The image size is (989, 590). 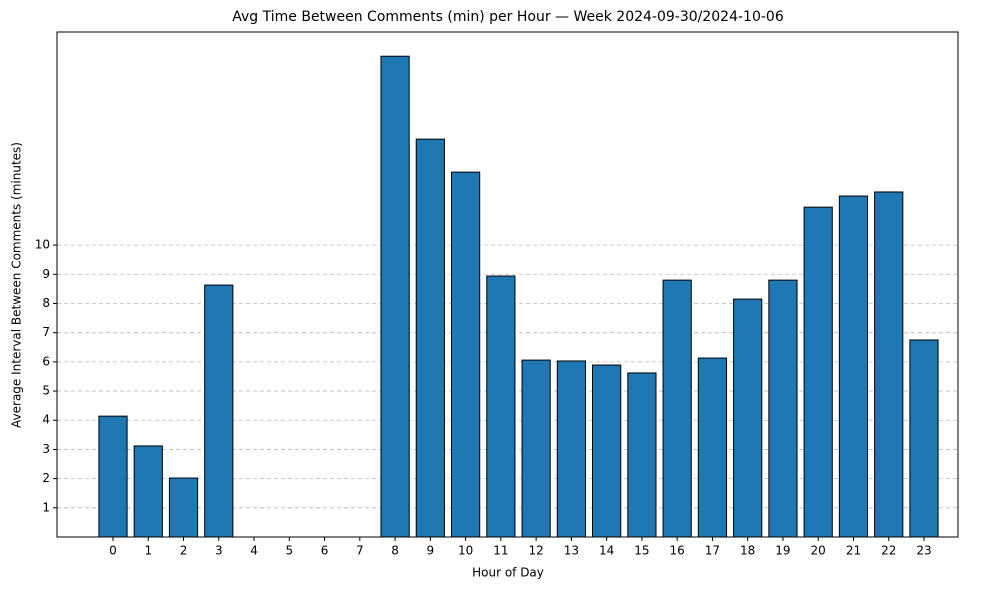 I want to click on x-tick-label: 17, so click(x=712, y=551).